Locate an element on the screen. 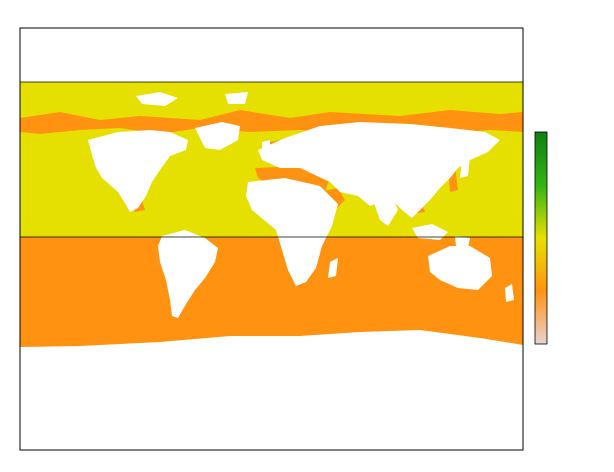  legend-colorbar is located at coordinates (541, 238).